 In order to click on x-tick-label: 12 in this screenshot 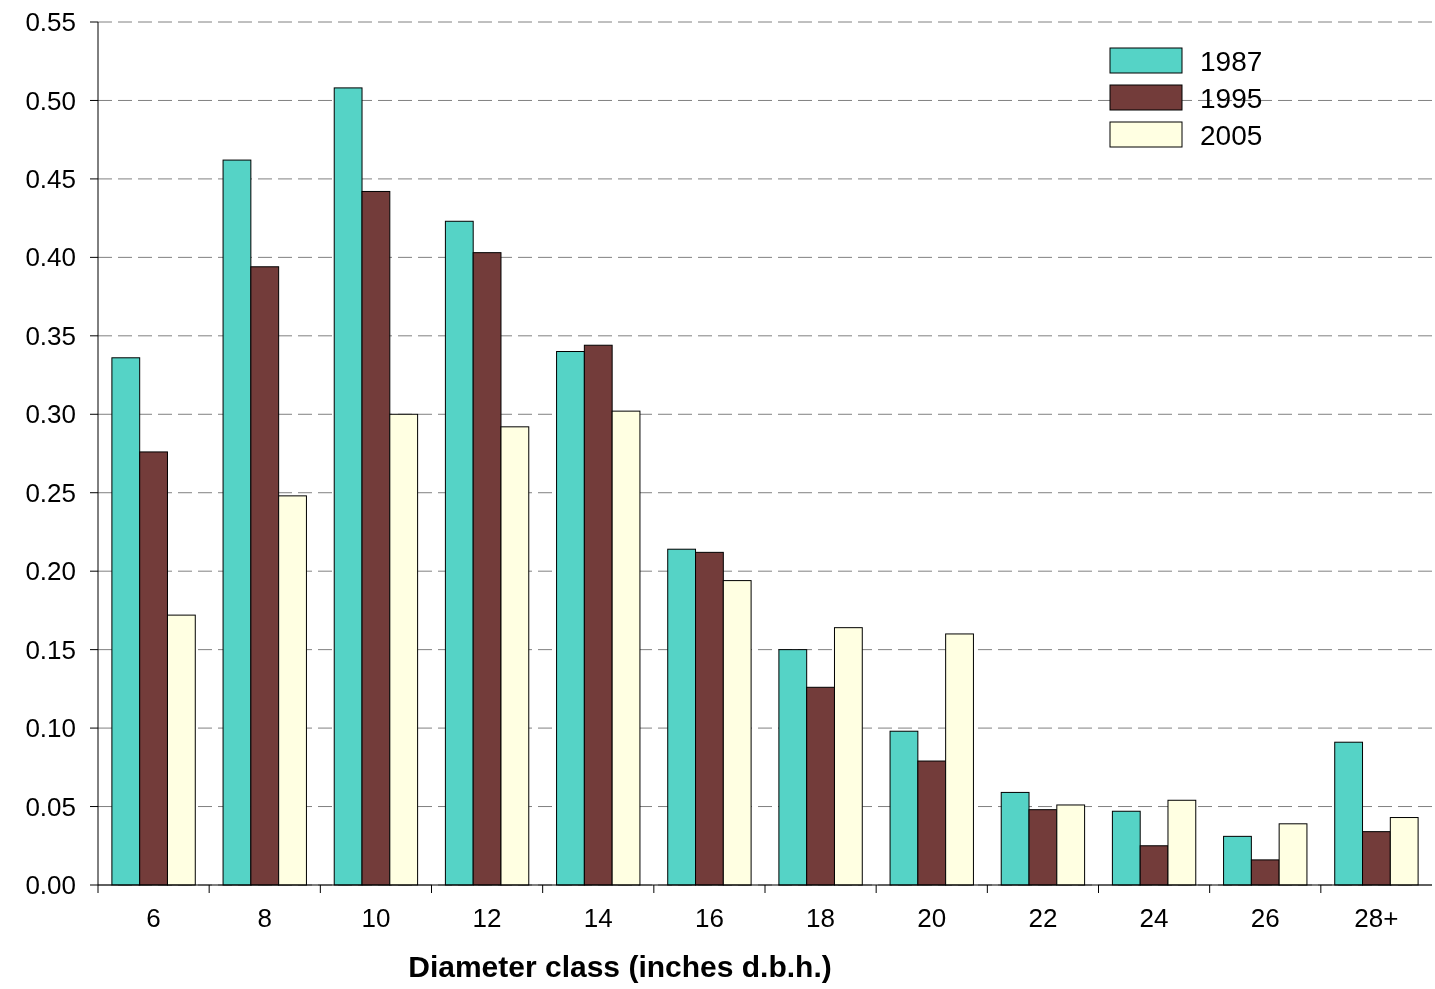, I will do `click(487, 918)`.